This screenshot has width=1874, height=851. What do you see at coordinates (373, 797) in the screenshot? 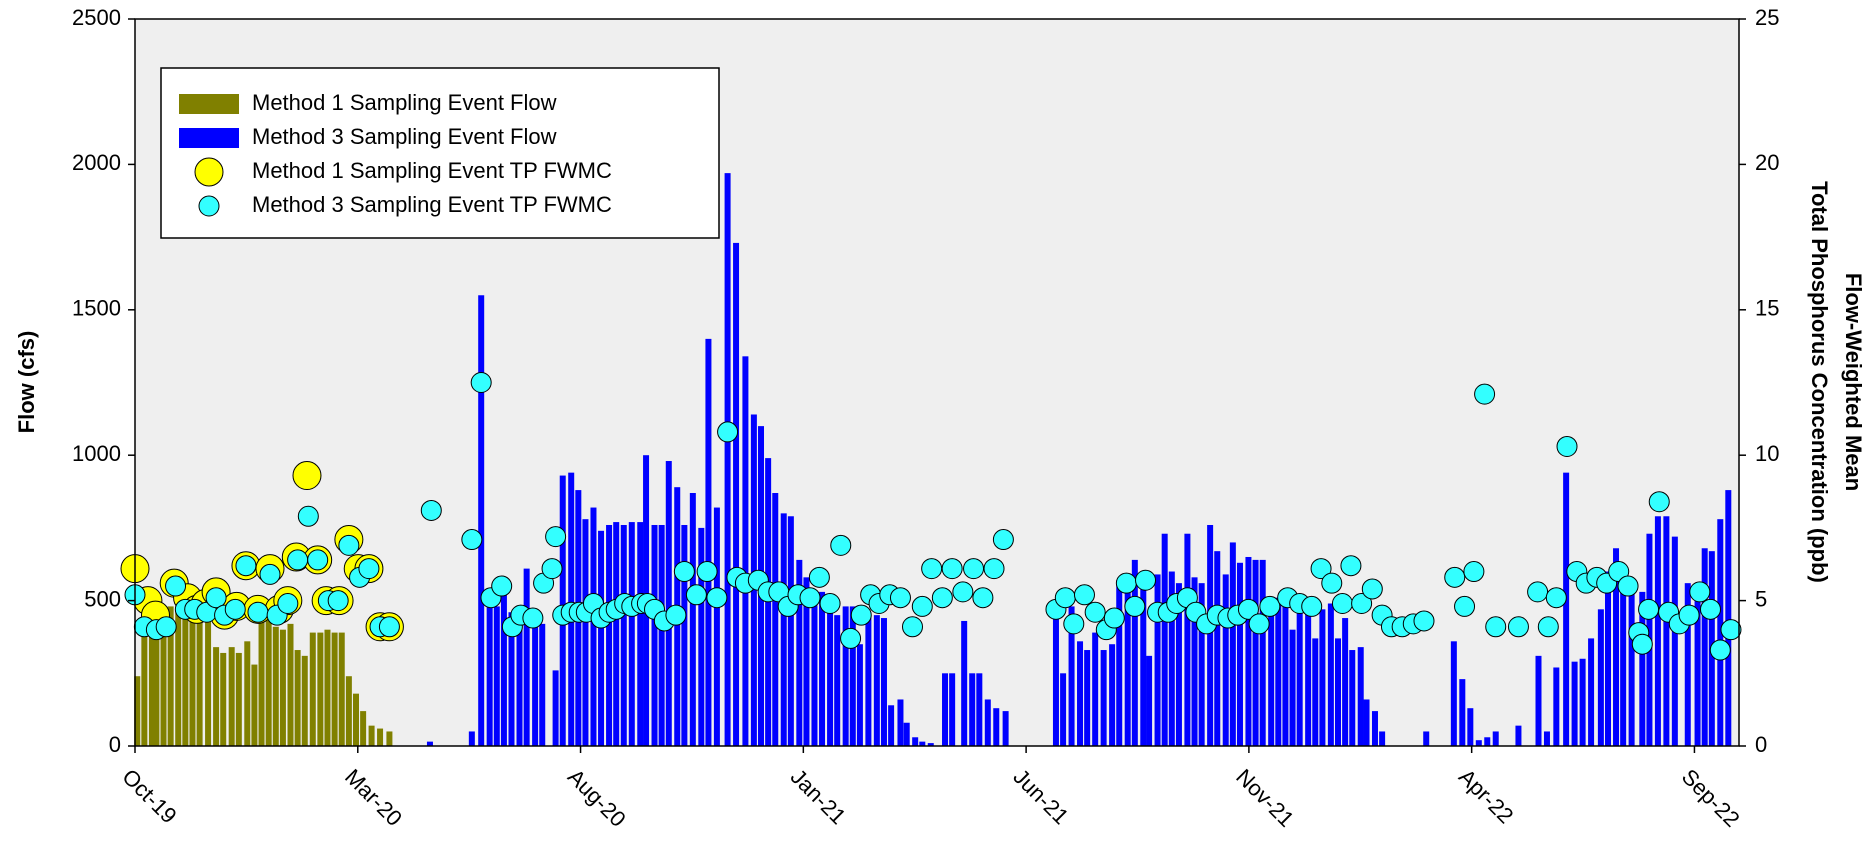
I see `x-tick-label: Mar-20` at bounding box center [373, 797].